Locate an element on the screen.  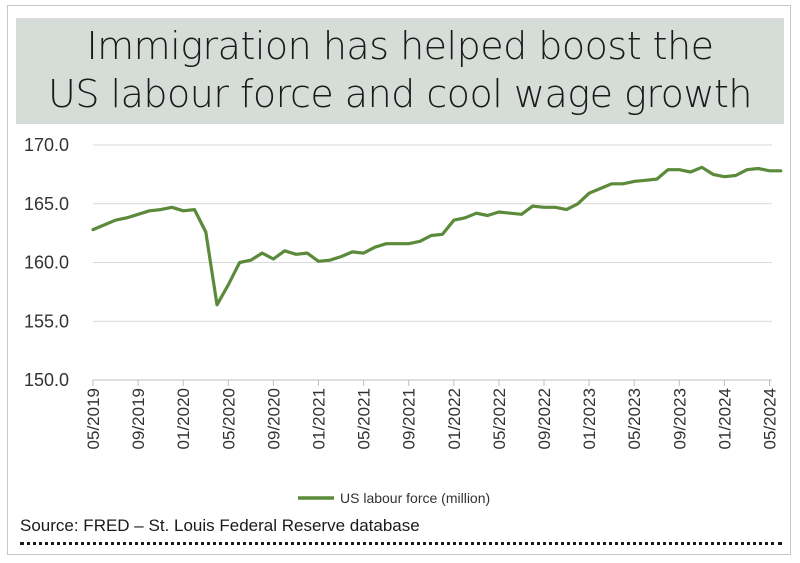
x-tick-label: 05/2023 is located at coordinates (634, 418).